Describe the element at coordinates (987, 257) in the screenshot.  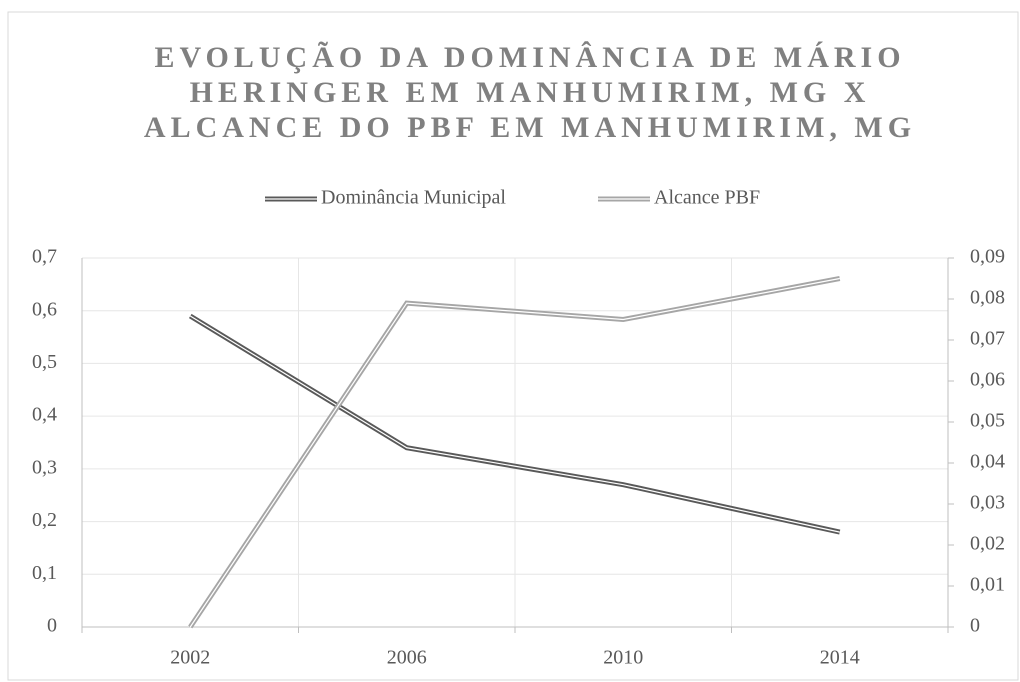
I see `y2-tick-label: 0,09` at that location.